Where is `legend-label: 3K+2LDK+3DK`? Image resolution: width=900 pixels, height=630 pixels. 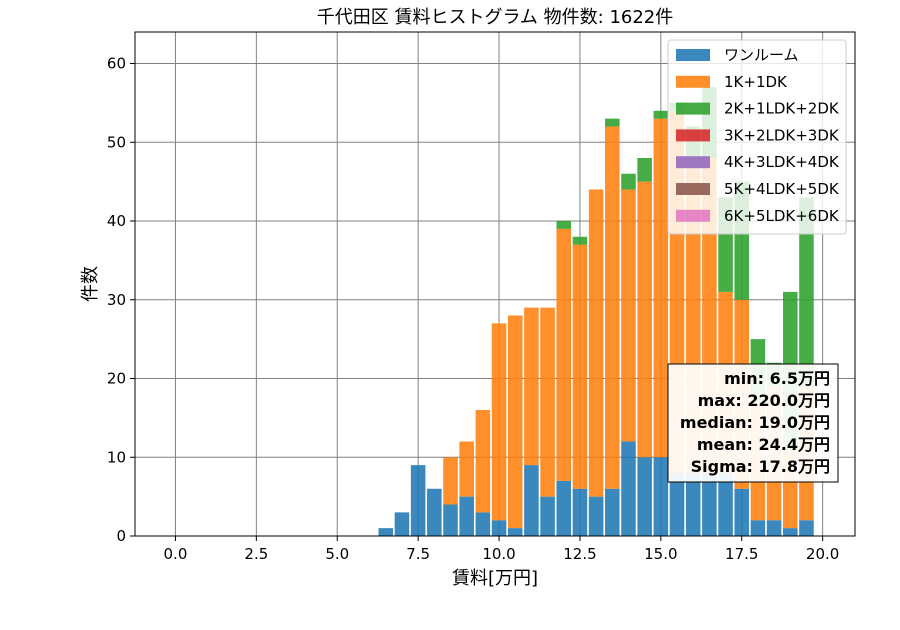
legend-label: 3K+2LDK+3DK is located at coordinates (782, 135).